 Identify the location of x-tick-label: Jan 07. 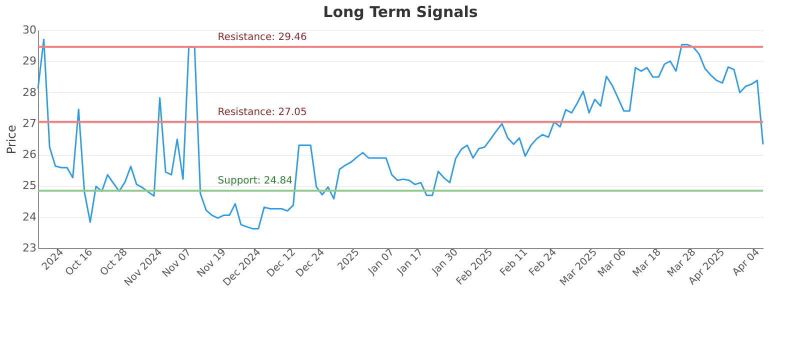
(381, 262).